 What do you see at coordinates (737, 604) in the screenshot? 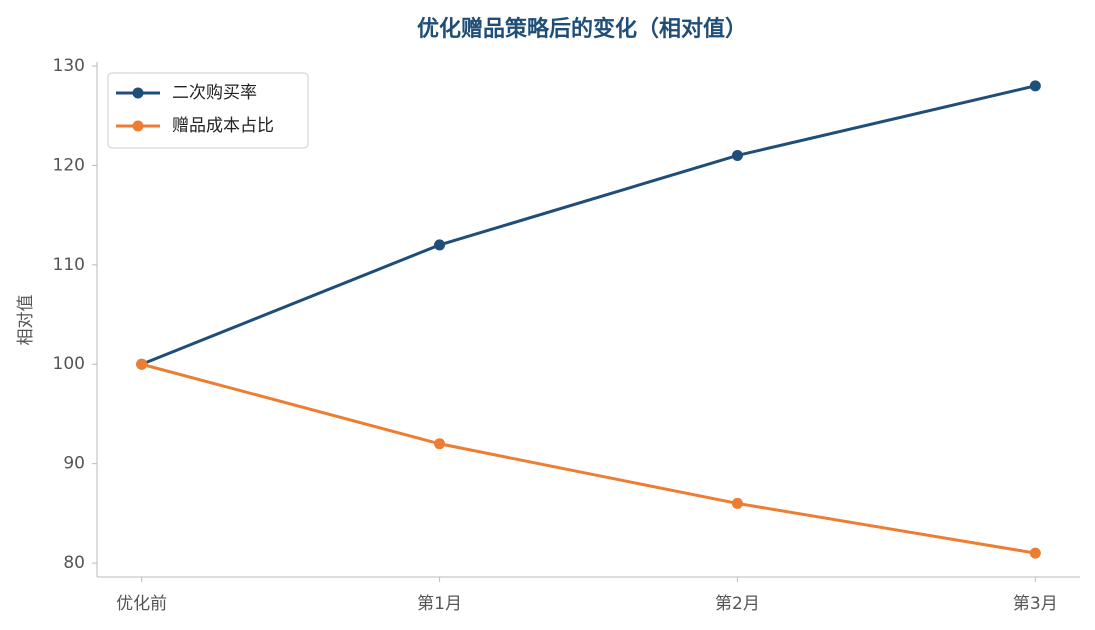
I see `x-tick-label: 第2月` at bounding box center [737, 604].